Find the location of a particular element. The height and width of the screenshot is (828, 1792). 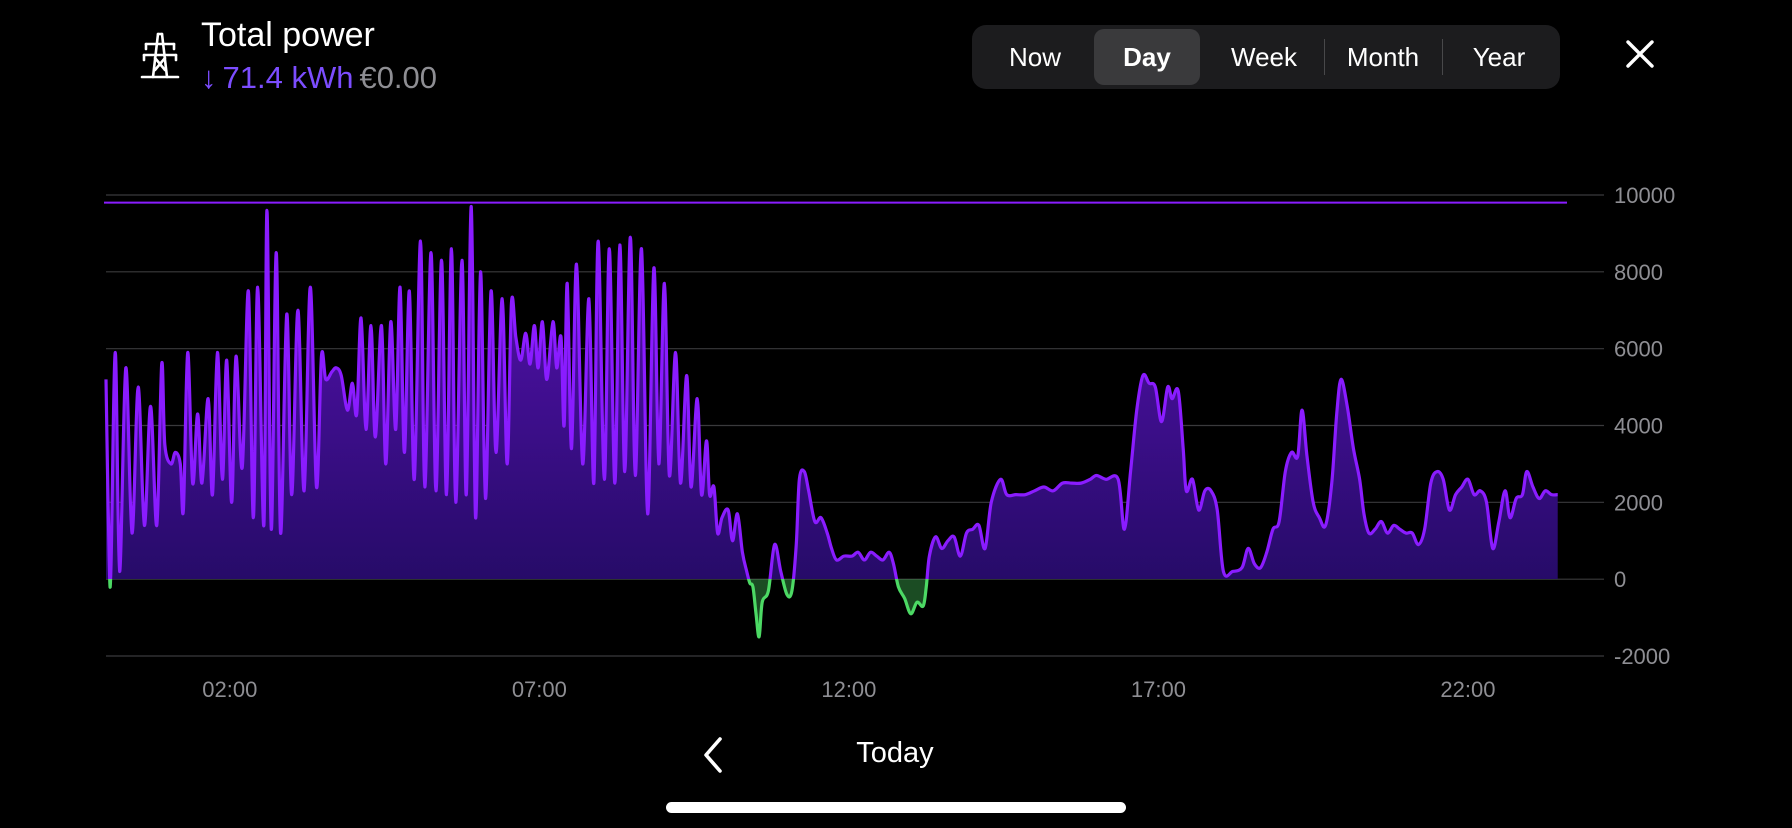

page-title: Total power is located at coordinates (288, 35).